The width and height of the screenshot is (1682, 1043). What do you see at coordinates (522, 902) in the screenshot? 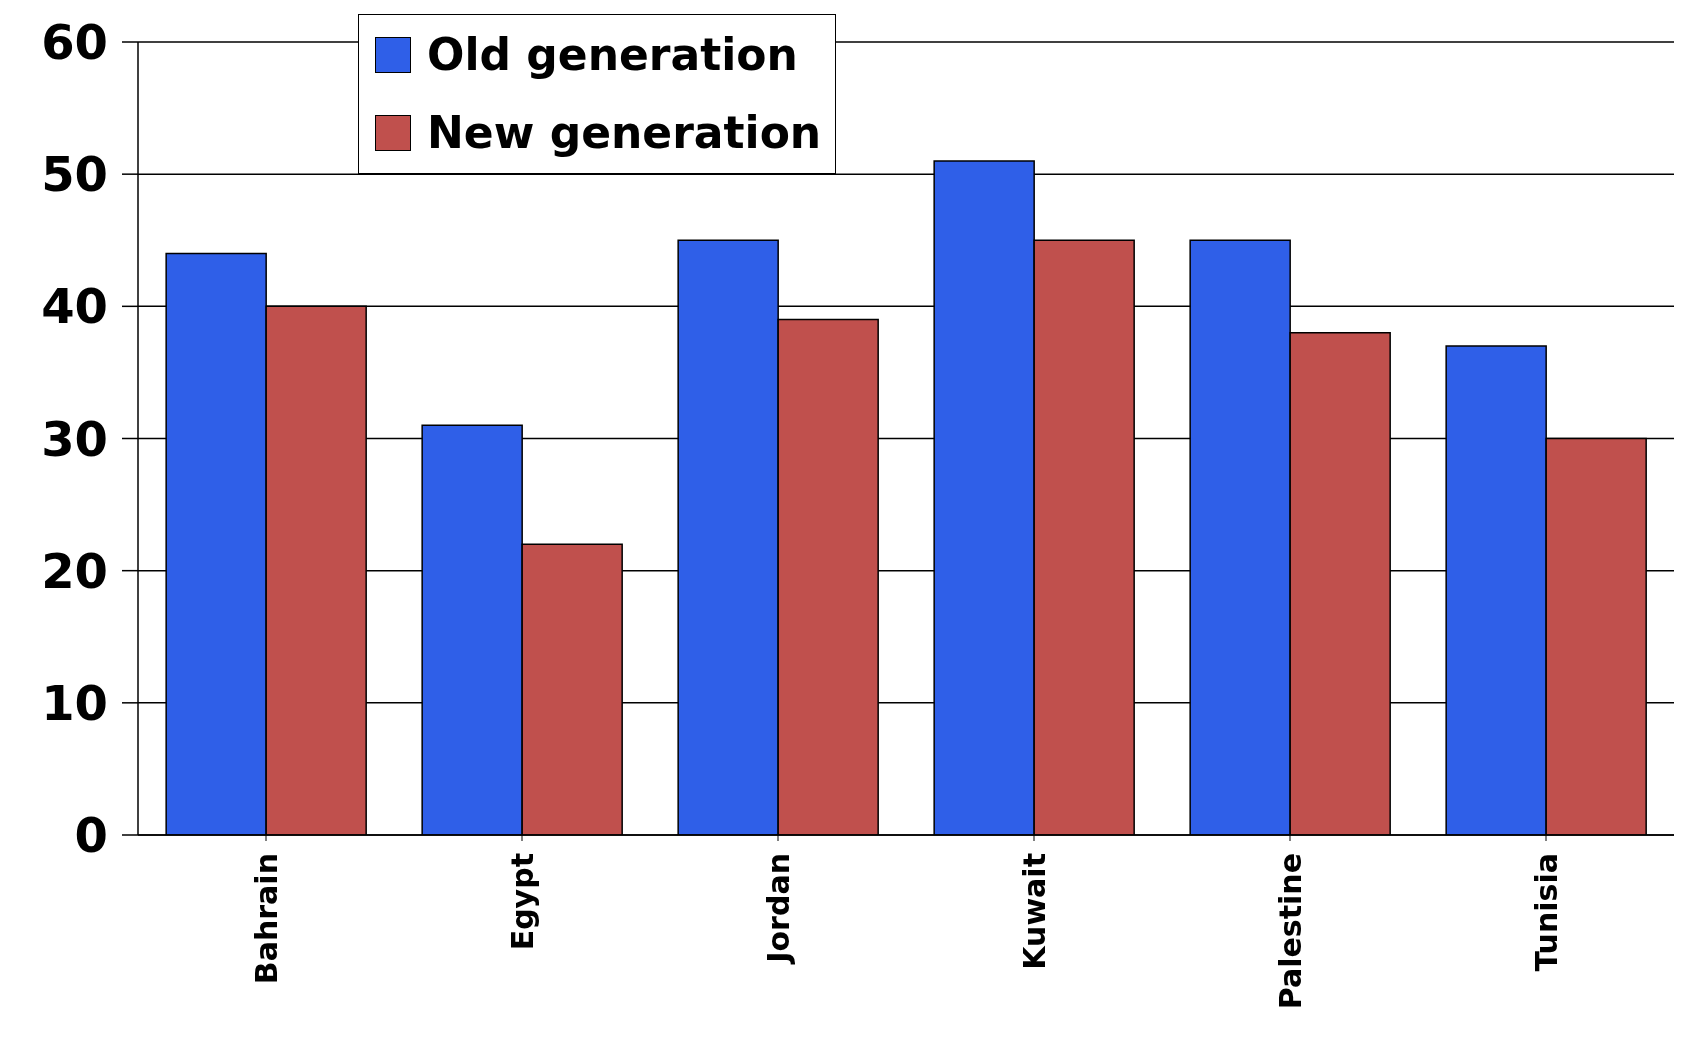
I see `x-tick-label: Egypt` at bounding box center [522, 902].